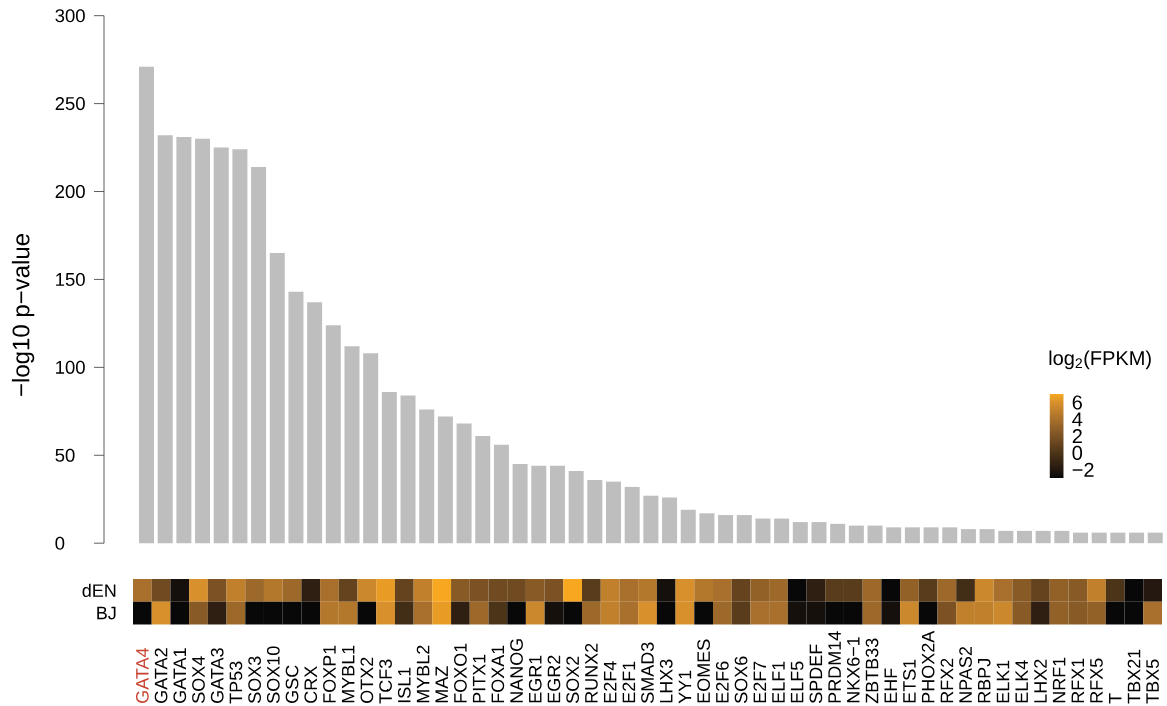  I want to click on color-bar-label: 2, so click(1077, 436).